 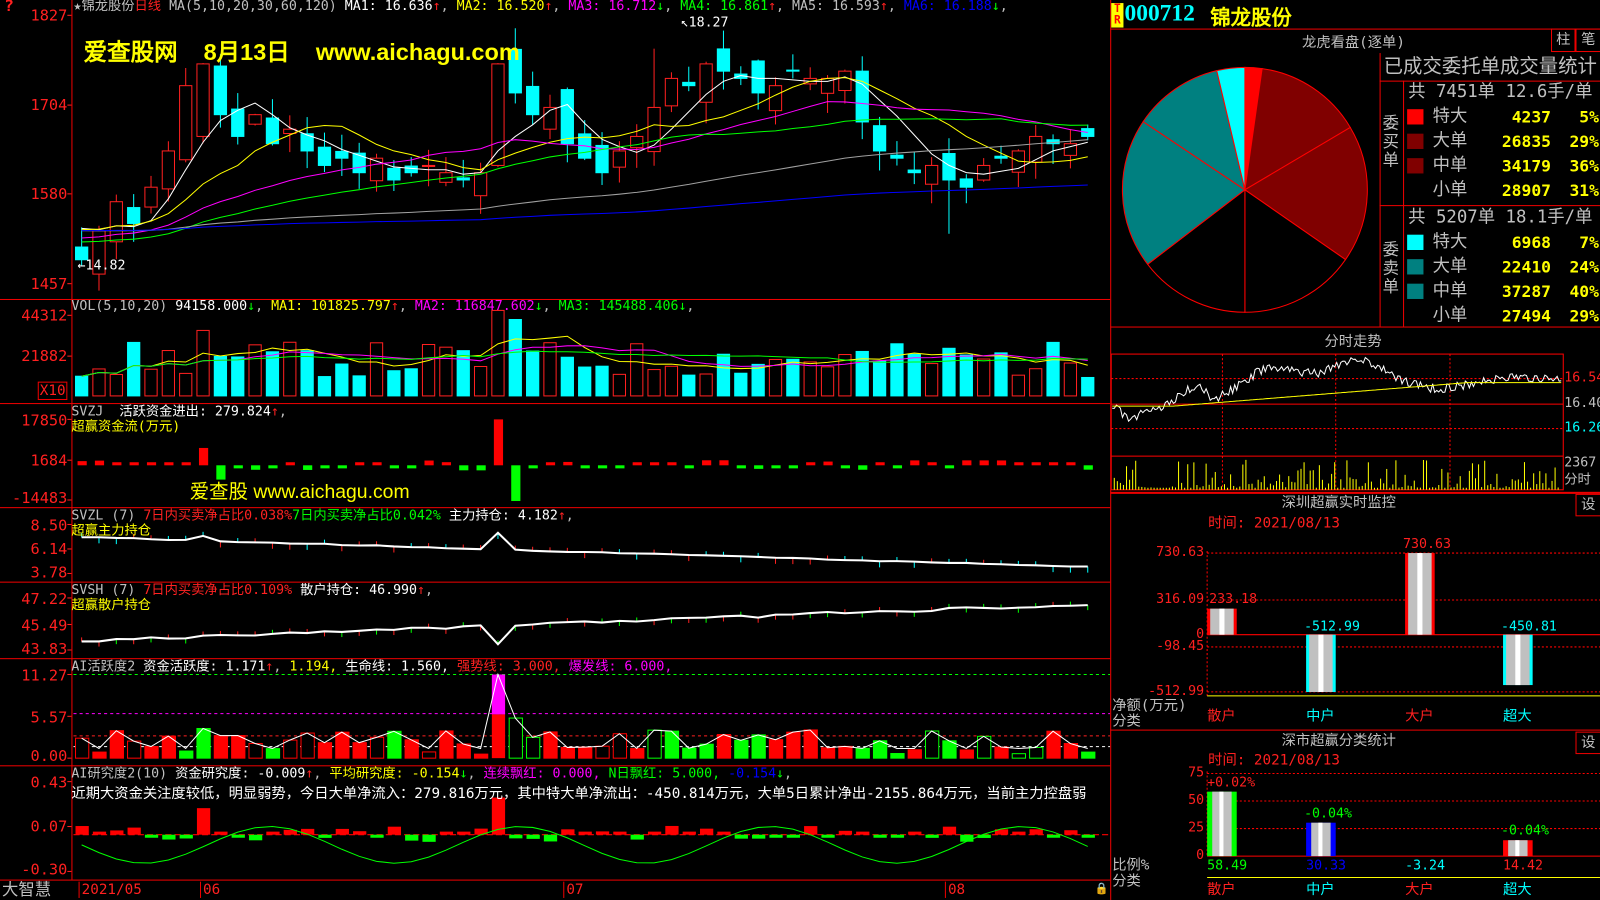 I want to click on lock-icon: 🔒, so click(x=1101, y=888).